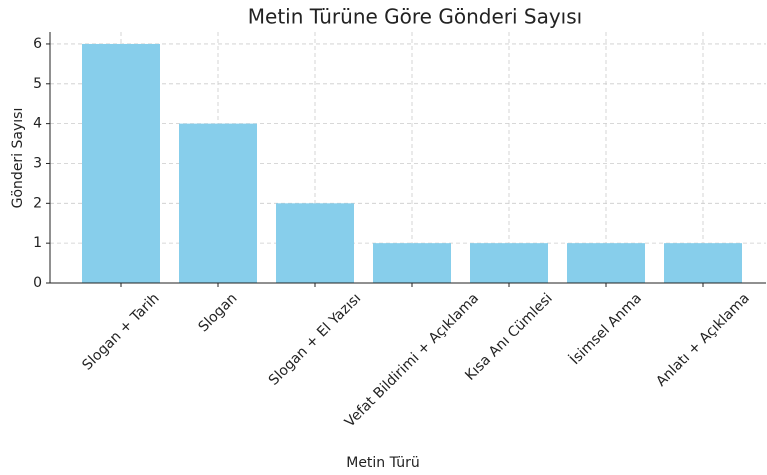 The height and width of the screenshot is (475, 767). Describe the element at coordinates (18, 158) in the screenshot. I see `y-axis-label: Gönderi Sayısı` at that location.